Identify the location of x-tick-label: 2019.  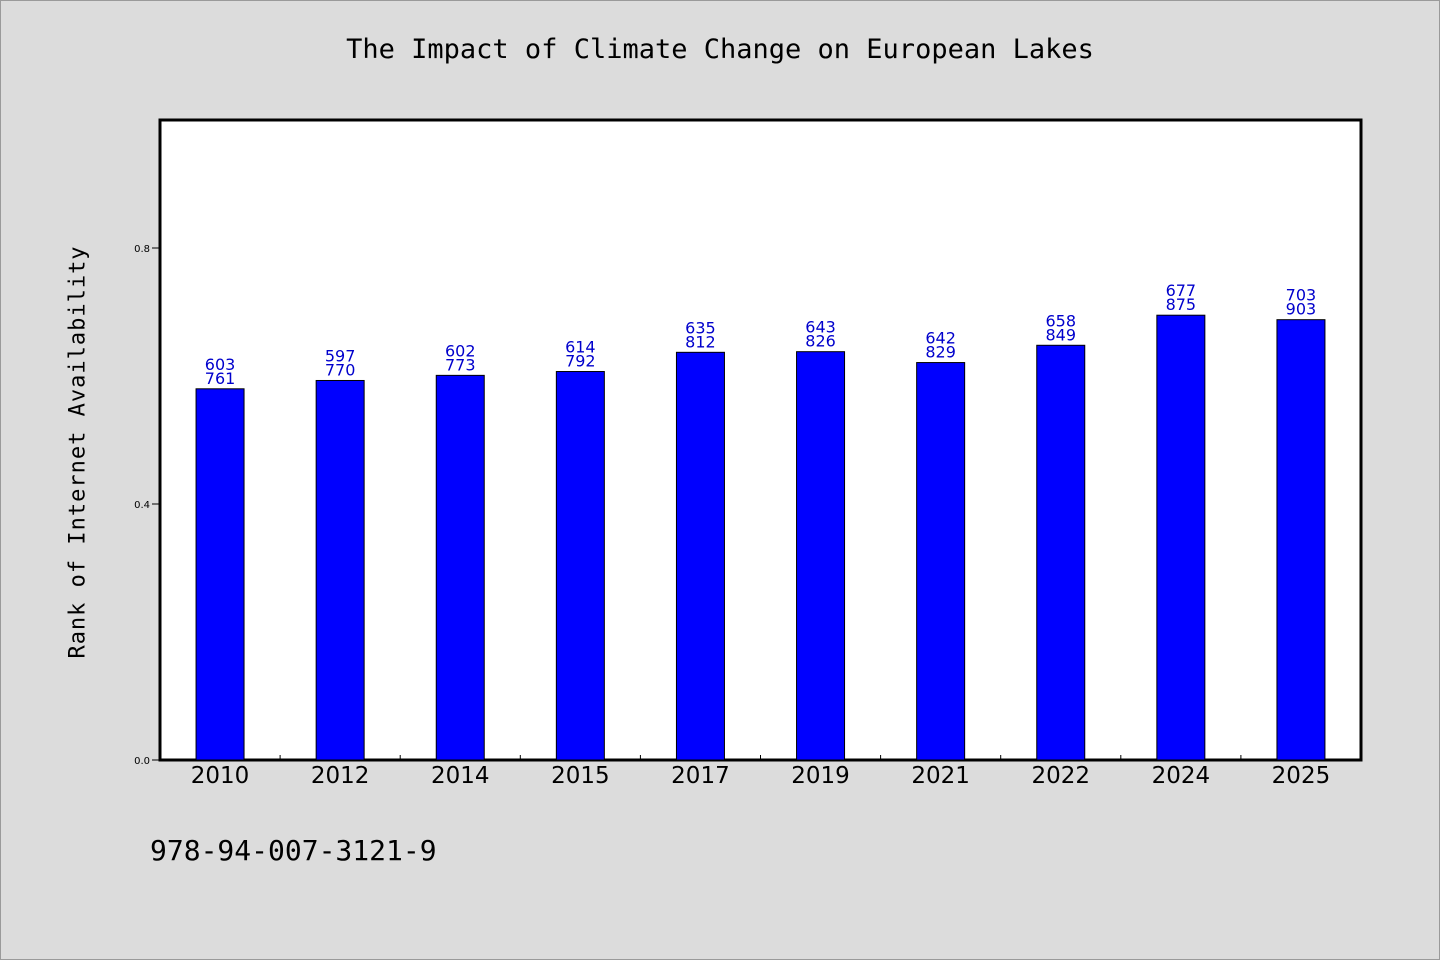
(820, 776).